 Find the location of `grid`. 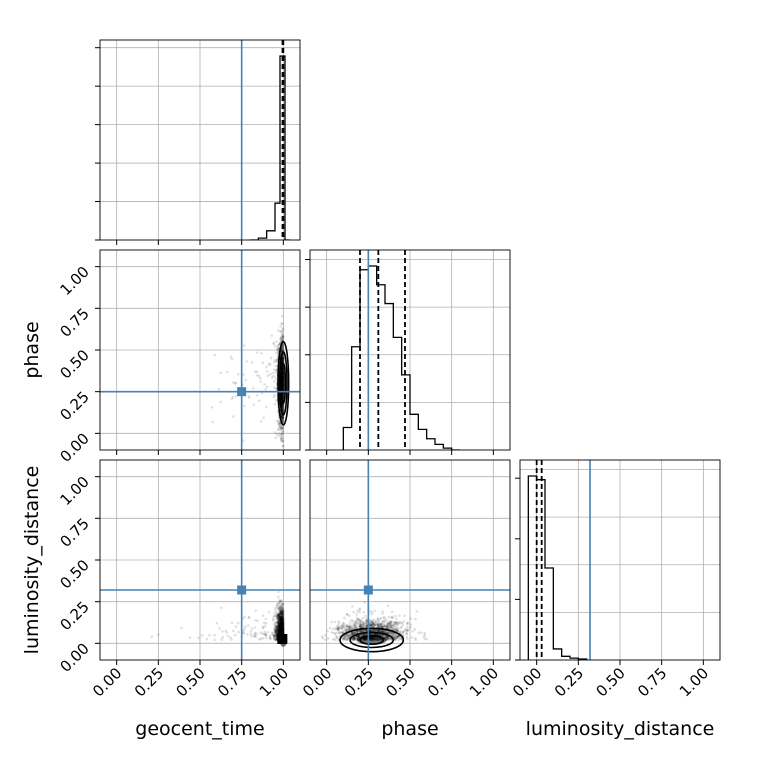

grid is located at coordinates (200, 350).